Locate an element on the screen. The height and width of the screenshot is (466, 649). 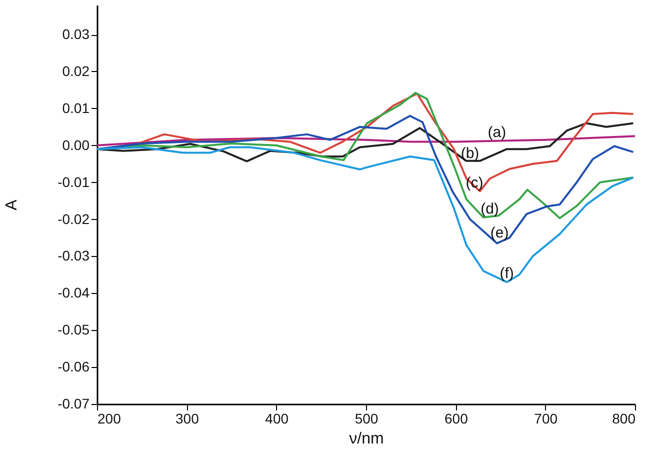
annotation: (e) is located at coordinates (499, 233).